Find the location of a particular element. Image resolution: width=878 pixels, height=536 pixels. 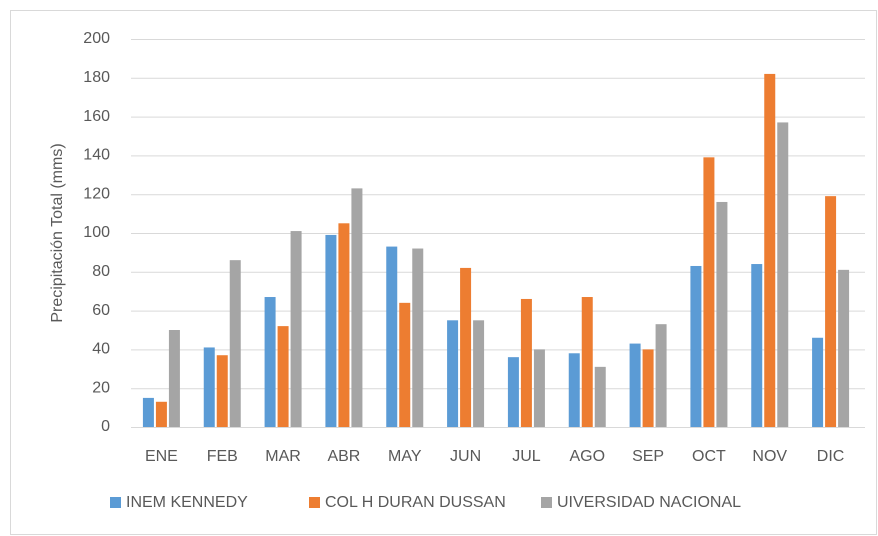

legend-label: INEM KENNEDY is located at coordinates (187, 502).